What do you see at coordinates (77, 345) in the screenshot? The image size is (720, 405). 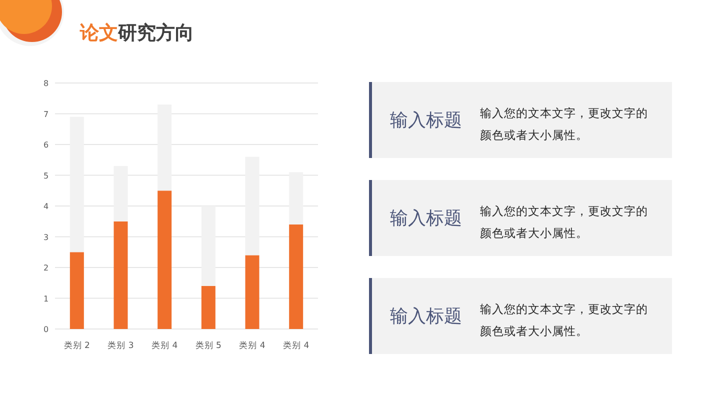 I see `x-tick-label: 类别 2` at bounding box center [77, 345].